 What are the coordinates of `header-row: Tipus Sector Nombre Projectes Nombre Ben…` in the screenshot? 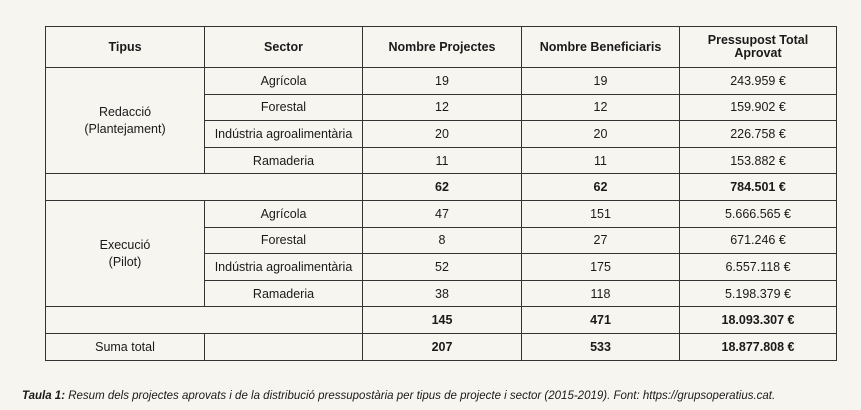 It's located at (441, 47).